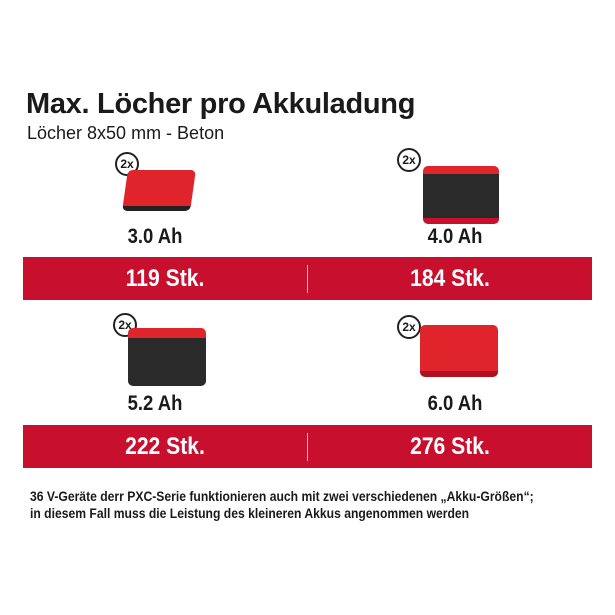 This screenshot has width=615, height=615. What do you see at coordinates (450, 446) in the screenshot?
I see `holes-count: 276 Stk.` at bounding box center [450, 446].